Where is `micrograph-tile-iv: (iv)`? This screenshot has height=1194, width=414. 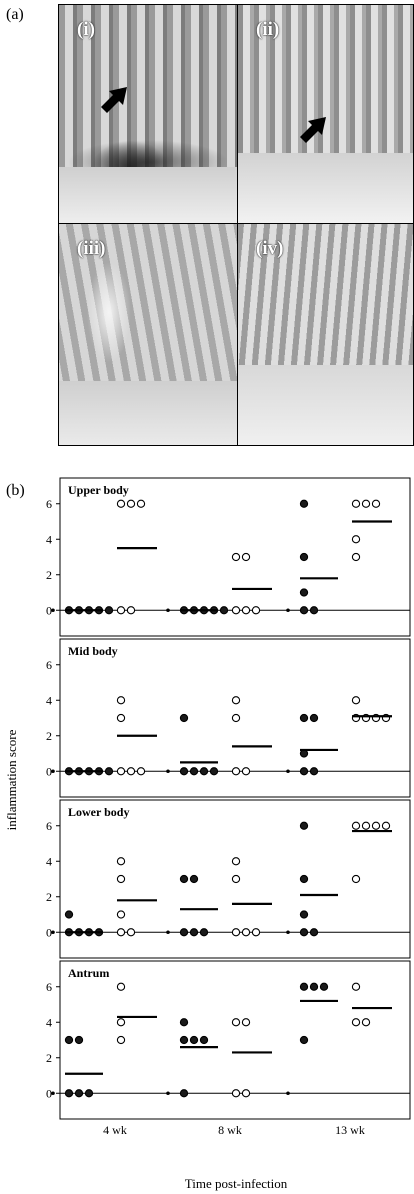 micrograph-tile-iv: (iv) is located at coordinates (325, 334).